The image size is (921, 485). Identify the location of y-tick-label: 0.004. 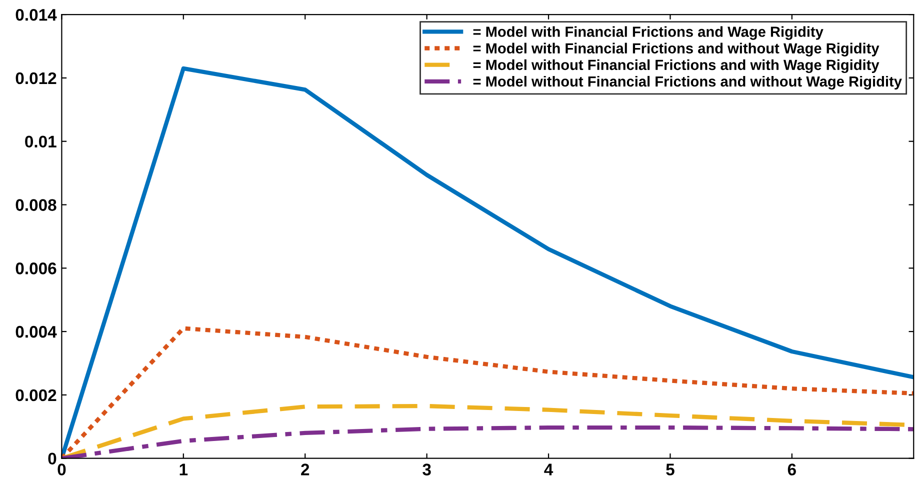
(36, 332).